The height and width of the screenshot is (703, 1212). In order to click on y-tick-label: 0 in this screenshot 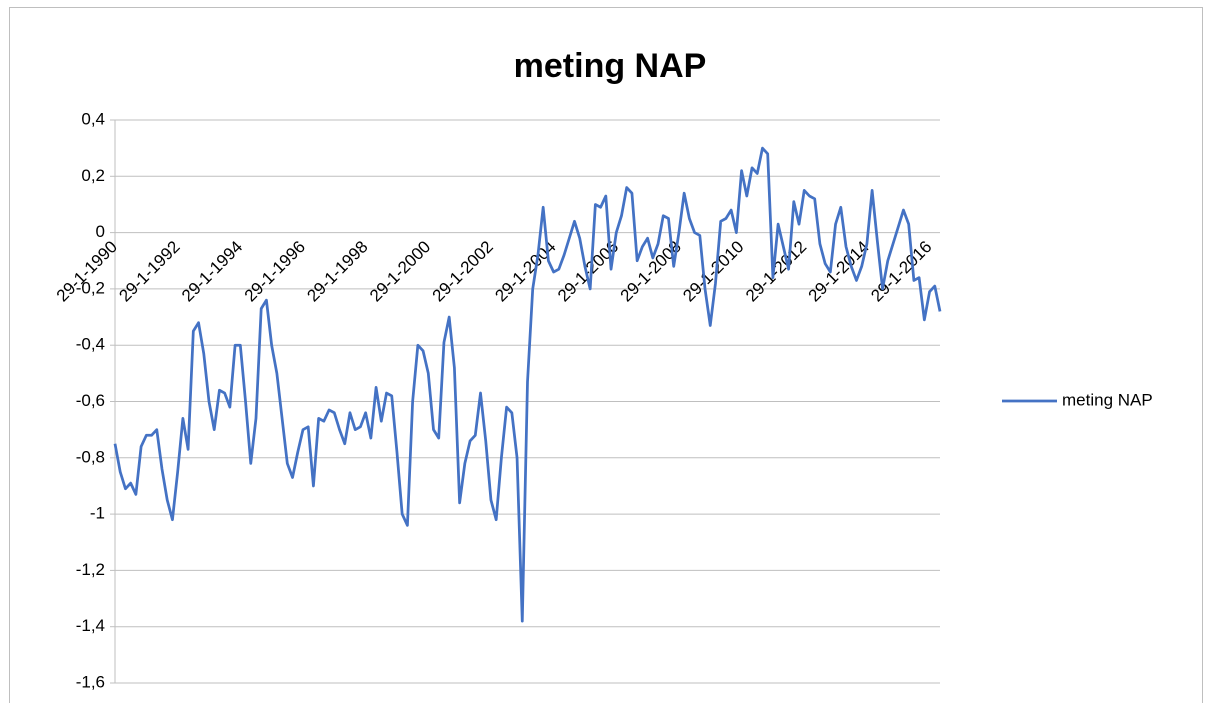, I will do `click(100, 231)`.